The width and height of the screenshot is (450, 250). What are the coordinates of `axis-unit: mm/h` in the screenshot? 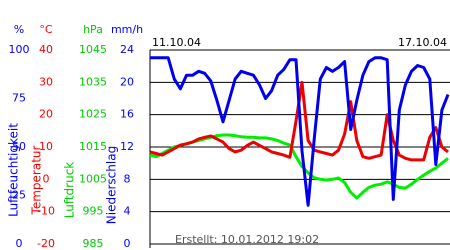 It's located at (127, 29).